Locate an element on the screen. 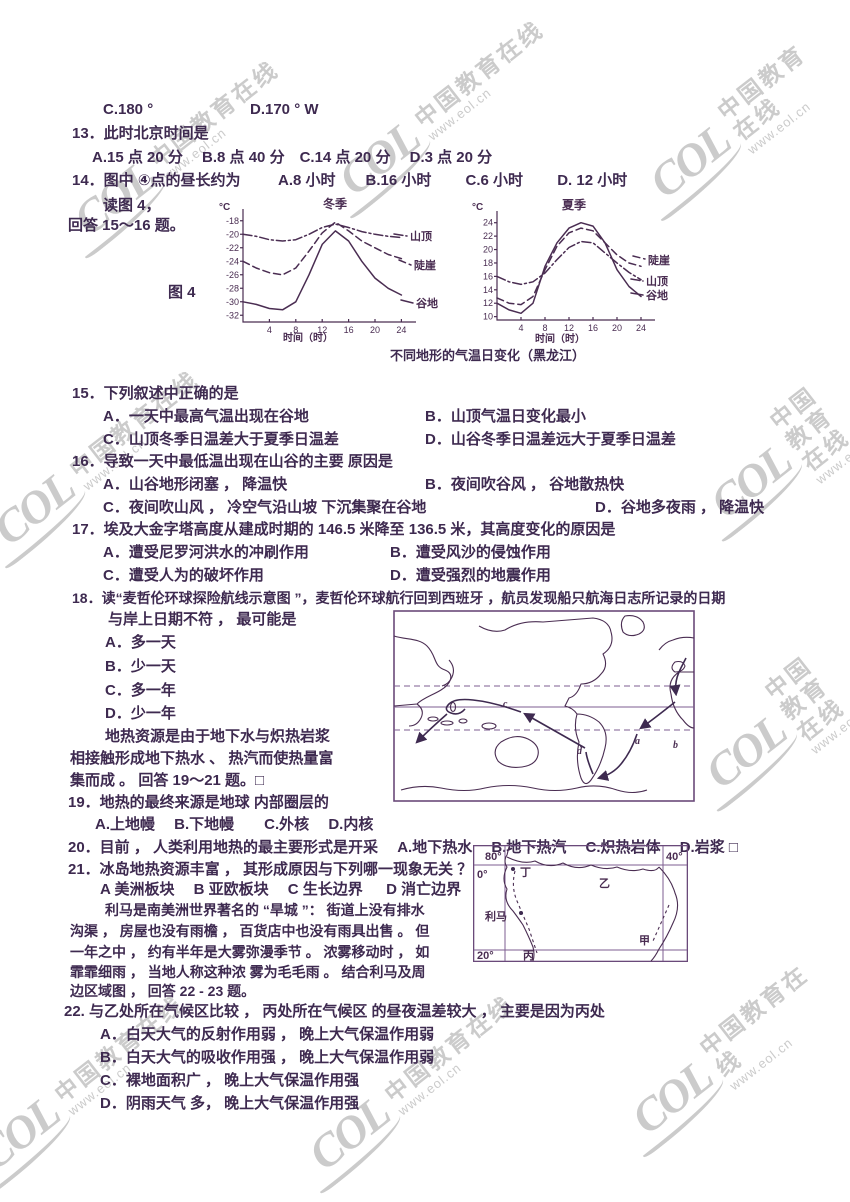  city-dot-lima is located at coordinates (521, 913).